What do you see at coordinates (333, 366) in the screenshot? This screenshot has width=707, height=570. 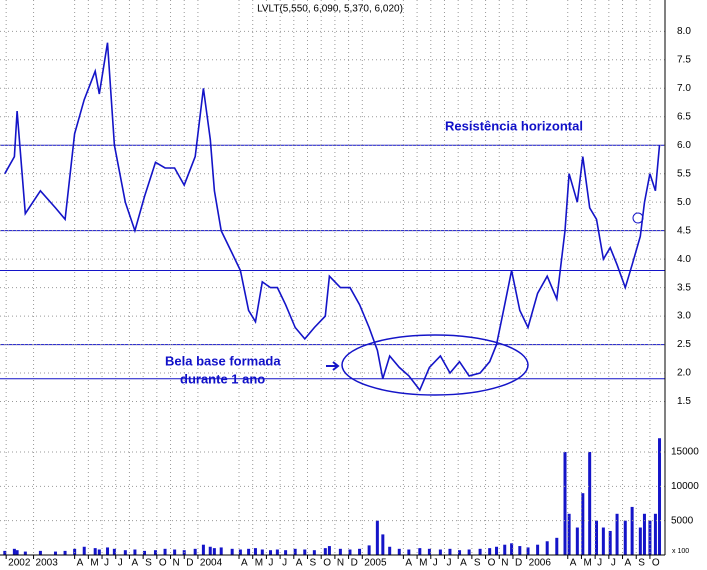 I see `arrow` at bounding box center [333, 366].